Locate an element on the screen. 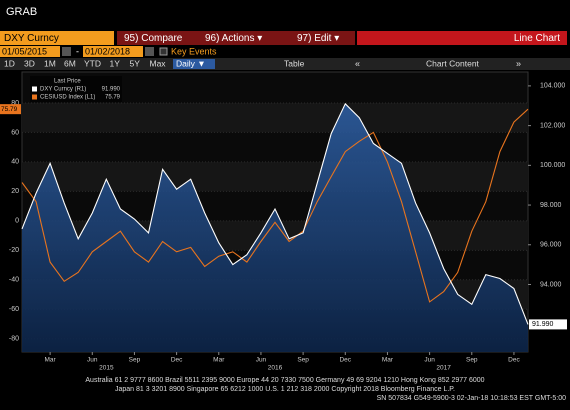 The image size is (570, 410). legend-box is located at coordinates (76, 89).